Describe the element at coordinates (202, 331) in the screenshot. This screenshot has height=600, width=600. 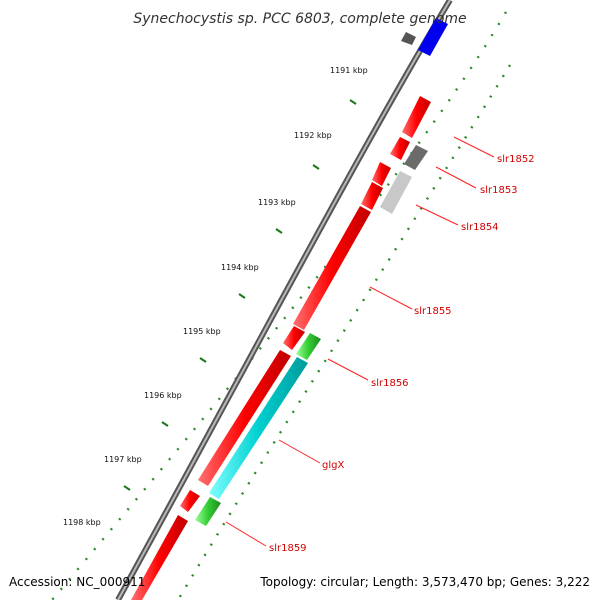
I see `tick-label: 1195 kbp` at that location.